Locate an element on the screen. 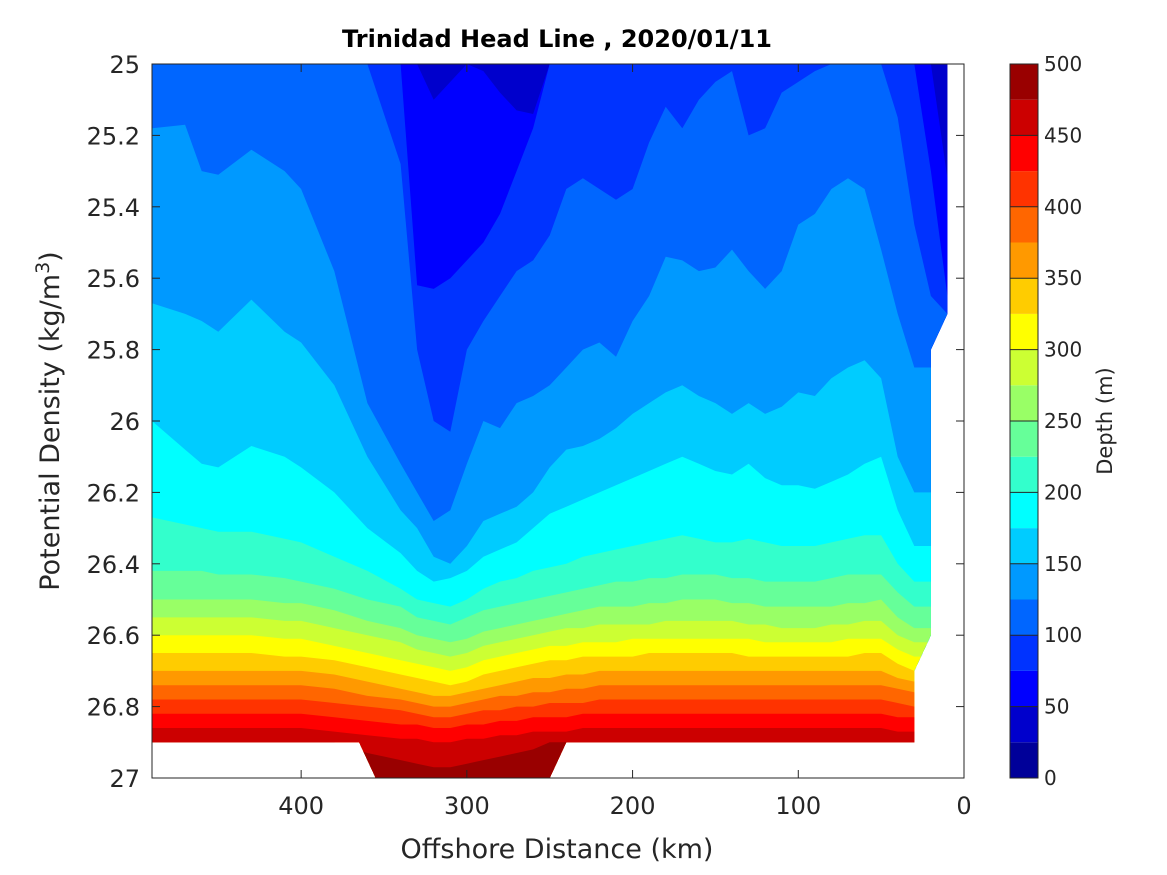 Image resolution: width=1167 pixels, height=875 pixels. colorbar-tick-label: 100 is located at coordinates (1063, 635).